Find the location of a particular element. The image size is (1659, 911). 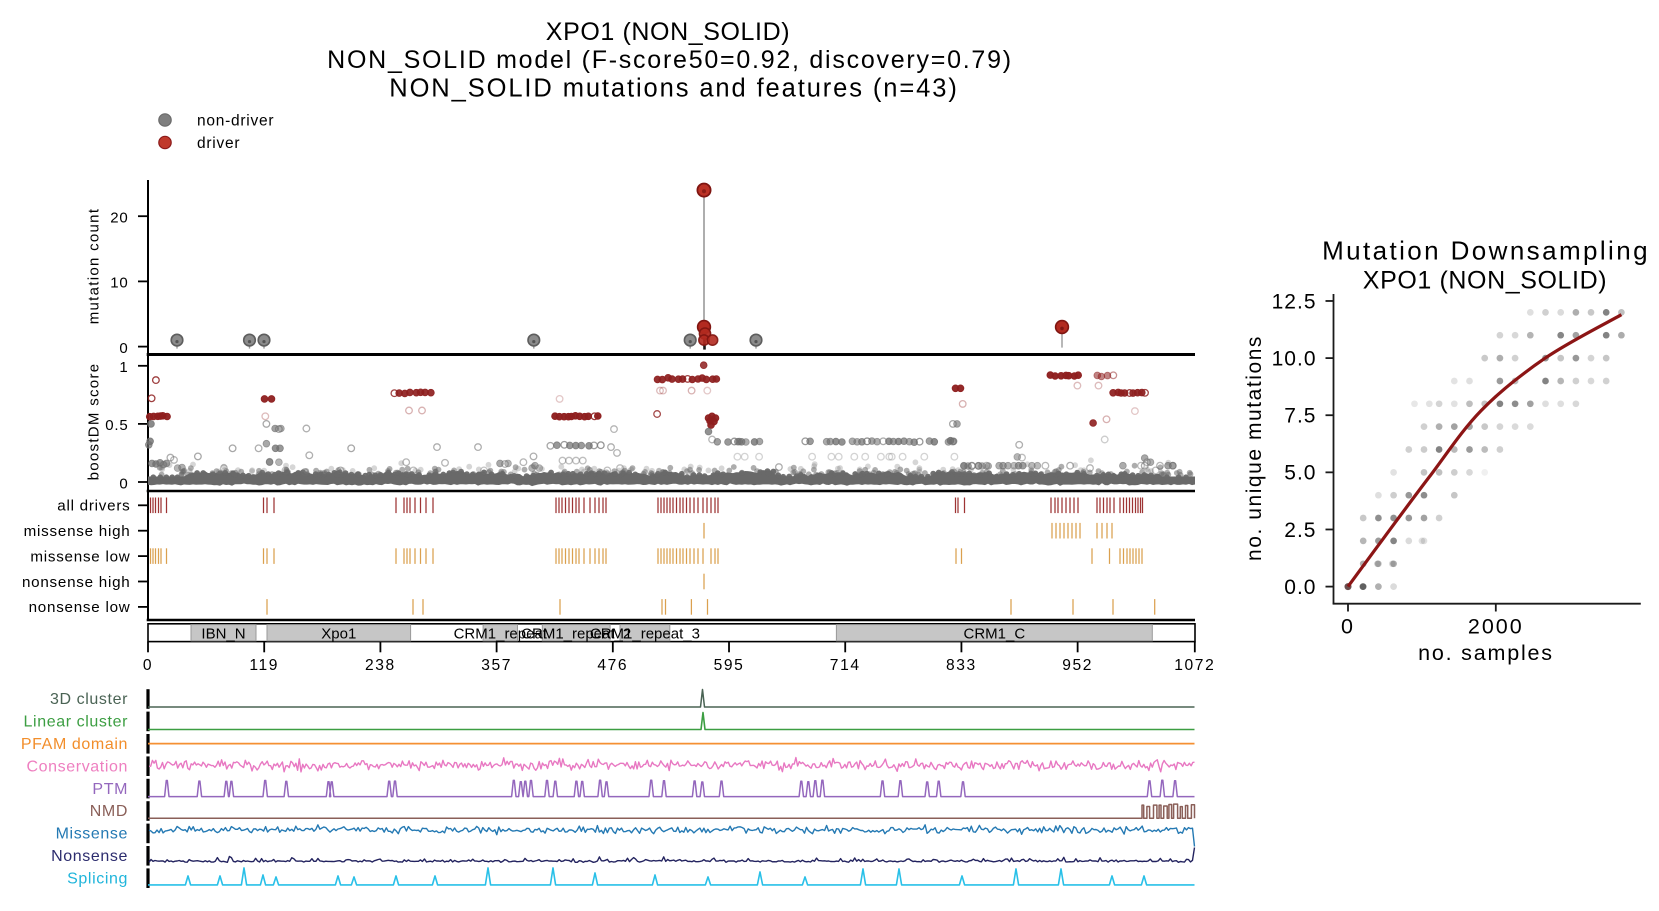

svg-text: Xpo1 is located at coordinates (338, 634).